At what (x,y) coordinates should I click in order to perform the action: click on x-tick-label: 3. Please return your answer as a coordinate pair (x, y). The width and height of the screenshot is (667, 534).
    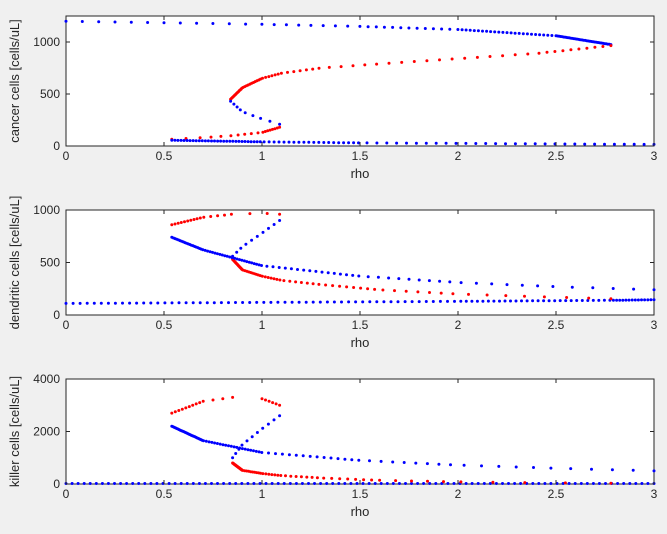
    Looking at the image, I should click on (654, 494).